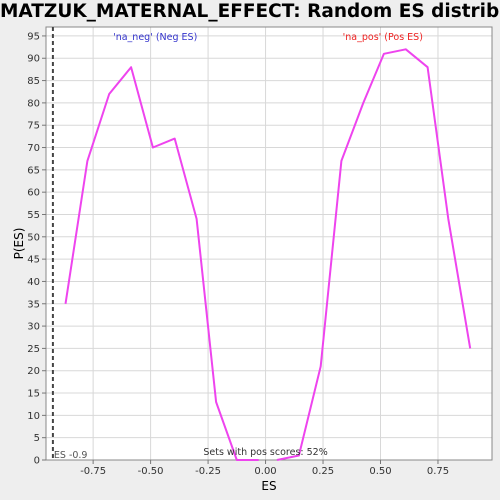 This screenshot has width=500, height=500. Describe the element at coordinates (33, 148) in the screenshot. I see `y-tick-label: 70` at that location.